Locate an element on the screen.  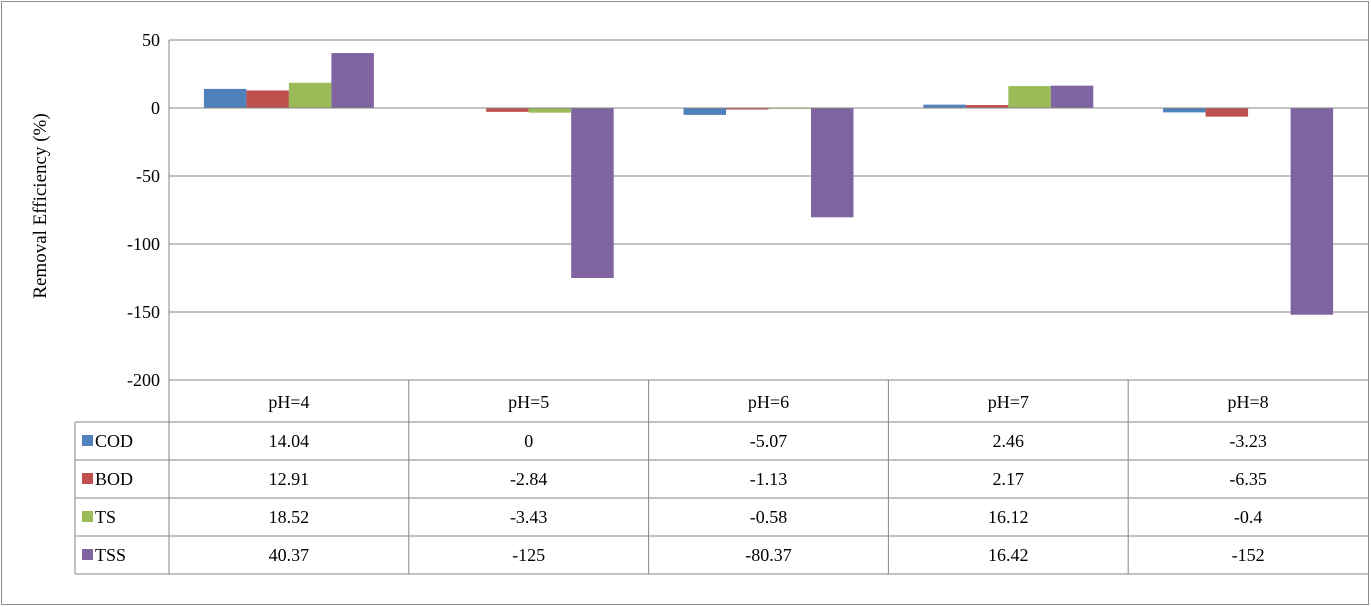
data-label: -80.37 is located at coordinates (768, 555).